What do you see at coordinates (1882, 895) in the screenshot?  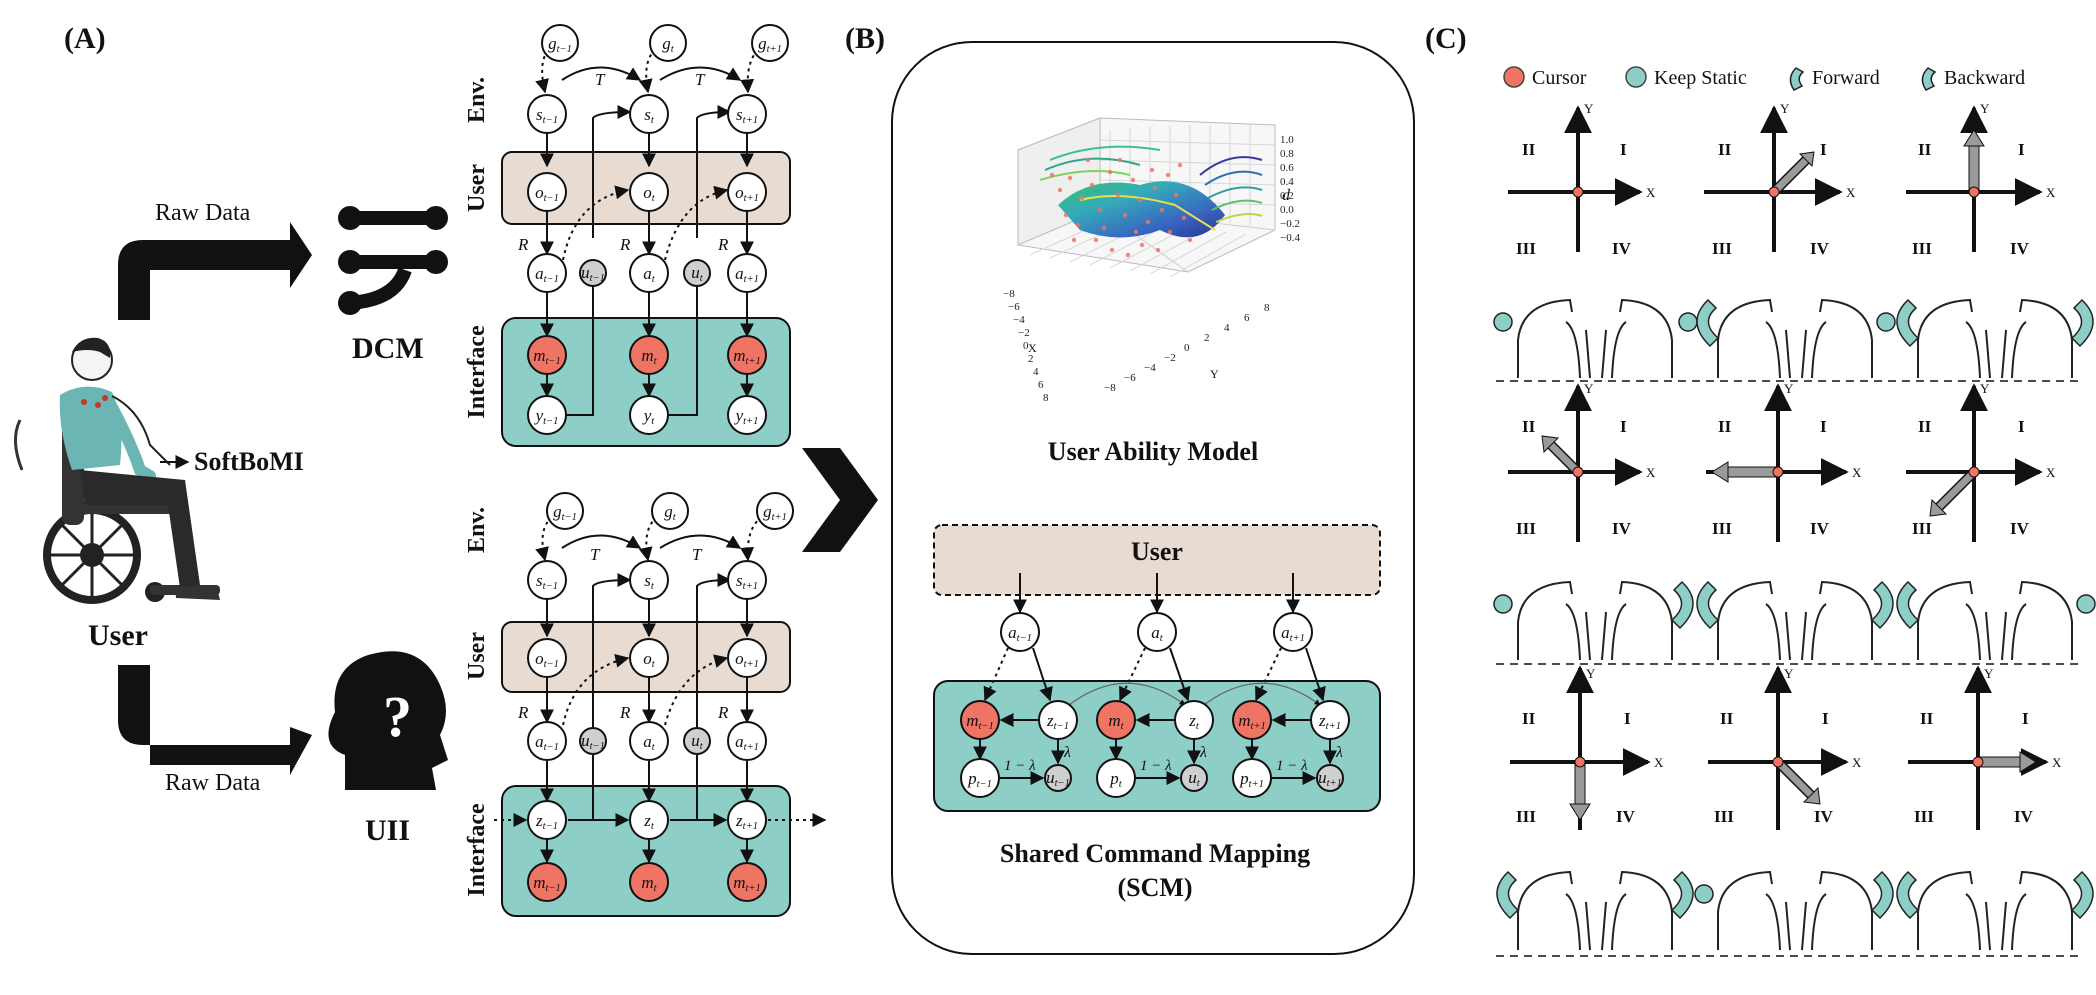 I see `r3c2-right-forward-icon` at bounding box center [1882, 895].